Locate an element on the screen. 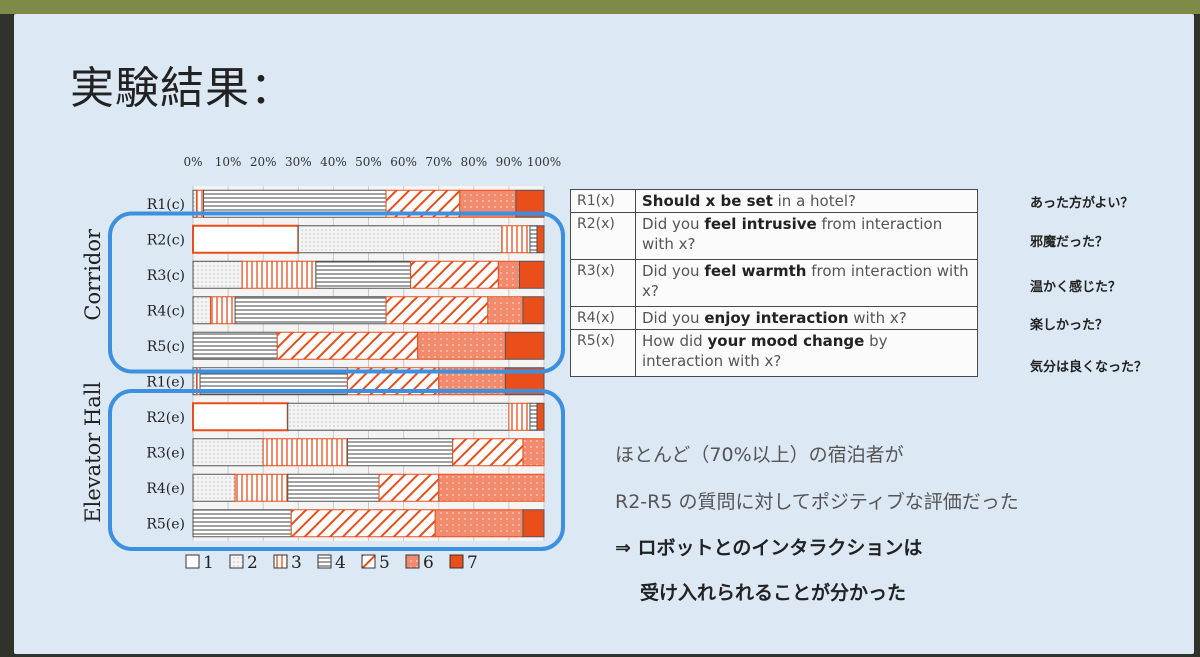  question-code: R2(x) is located at coordinates (603, 236).